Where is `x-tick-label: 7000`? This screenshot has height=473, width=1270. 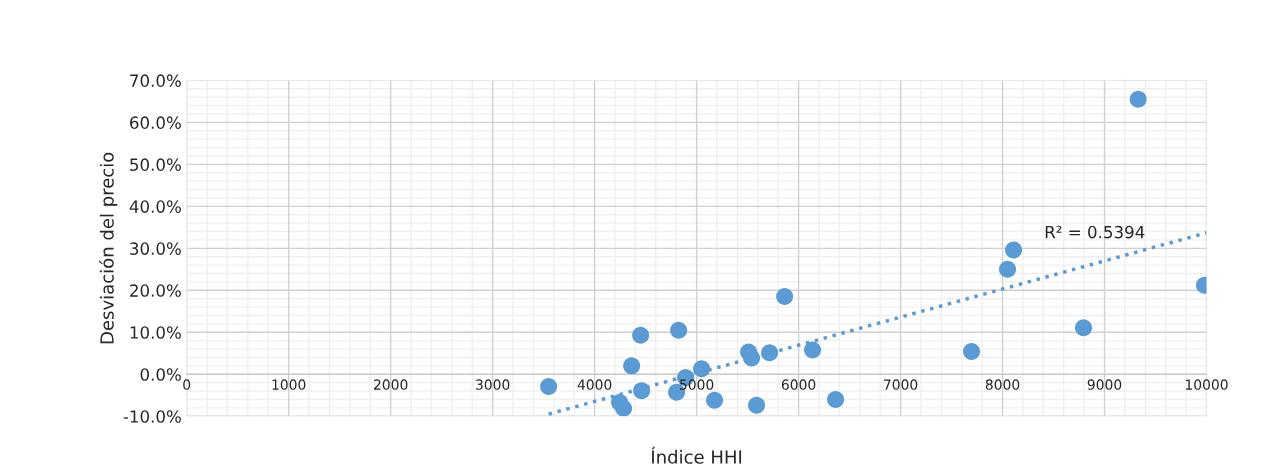
x-tick-label: 7000 is located at coordinates (901, 384).